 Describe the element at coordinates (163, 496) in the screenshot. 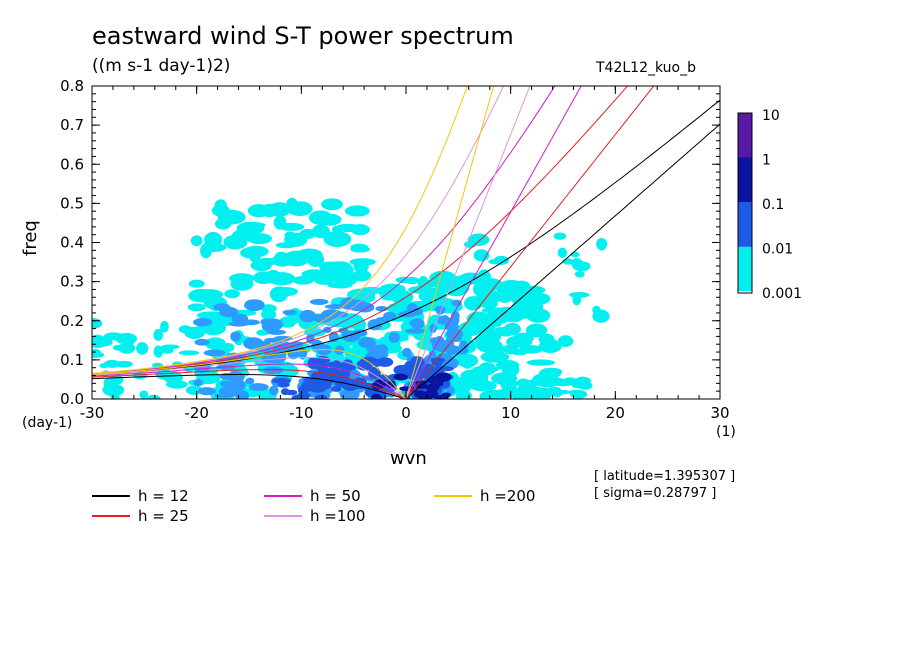

I see `legend-label: h = 12` at that location.